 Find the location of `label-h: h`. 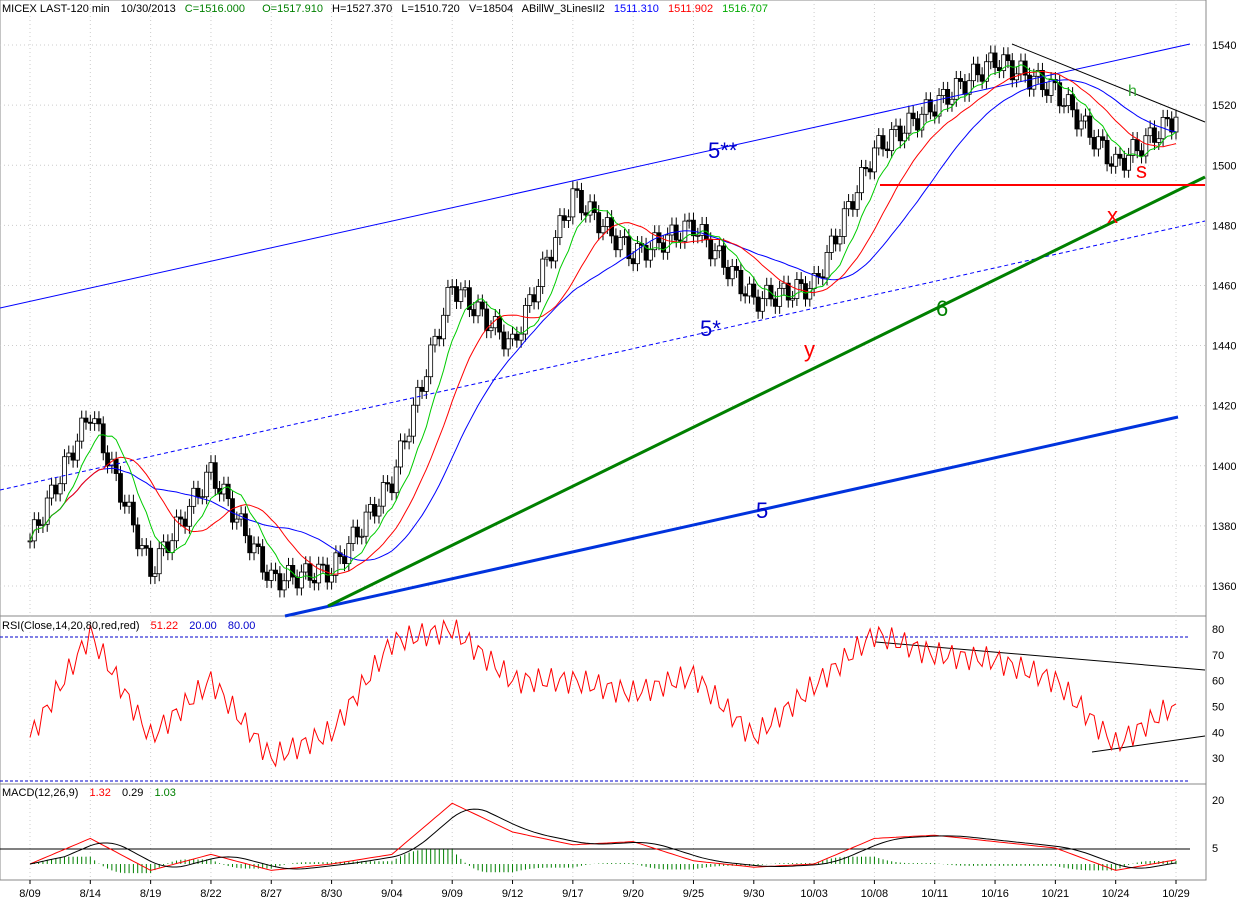

label-h: h is located at coordinates (1132, 91).